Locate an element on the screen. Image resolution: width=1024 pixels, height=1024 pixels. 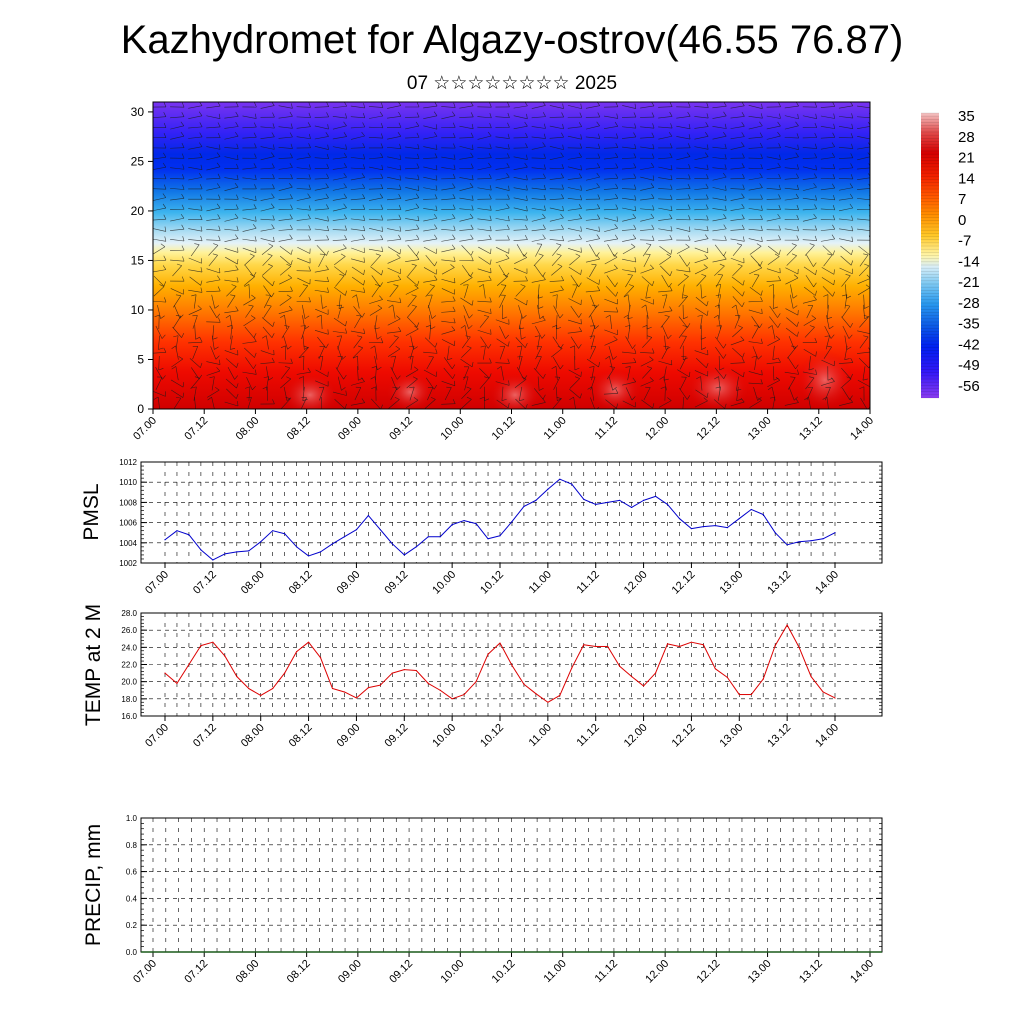
x-tick-label: 14.00 is located at coordinates (862, 972).